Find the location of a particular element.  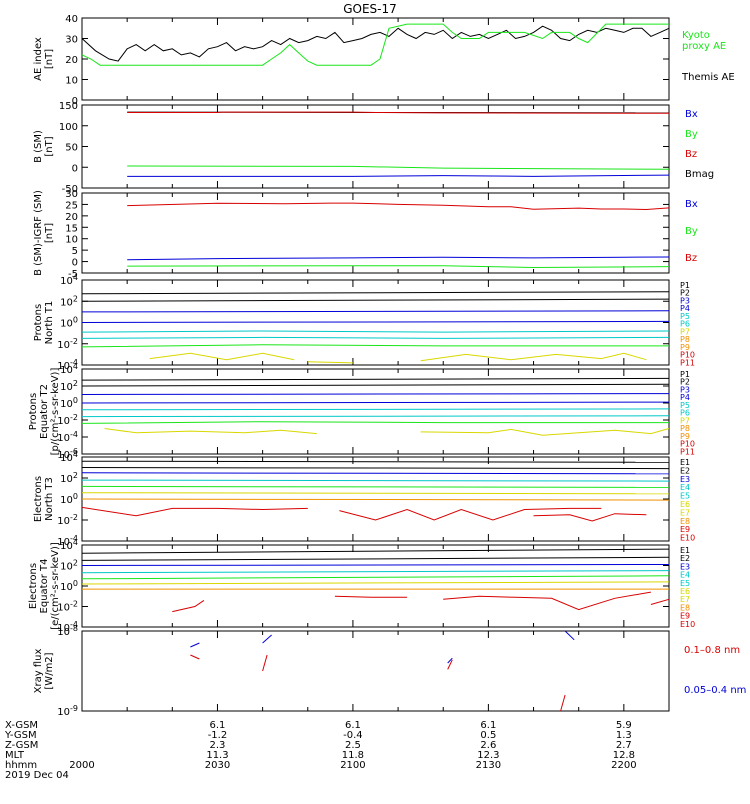

y-axis-label: [W/m2] is located at coordinates (49, 670).